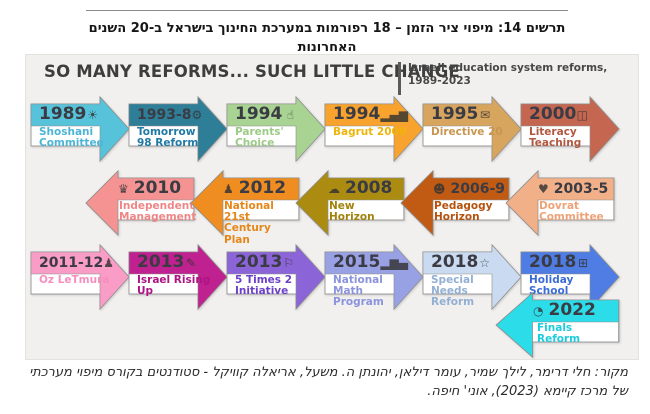 Image resolution: width=650 pixels, height=414 pixels. What do you see at coordinates (263, 286) in the screenshot?
I see `reform-label: 5 Times 2 Initiative` at bounding box center [263, 286].